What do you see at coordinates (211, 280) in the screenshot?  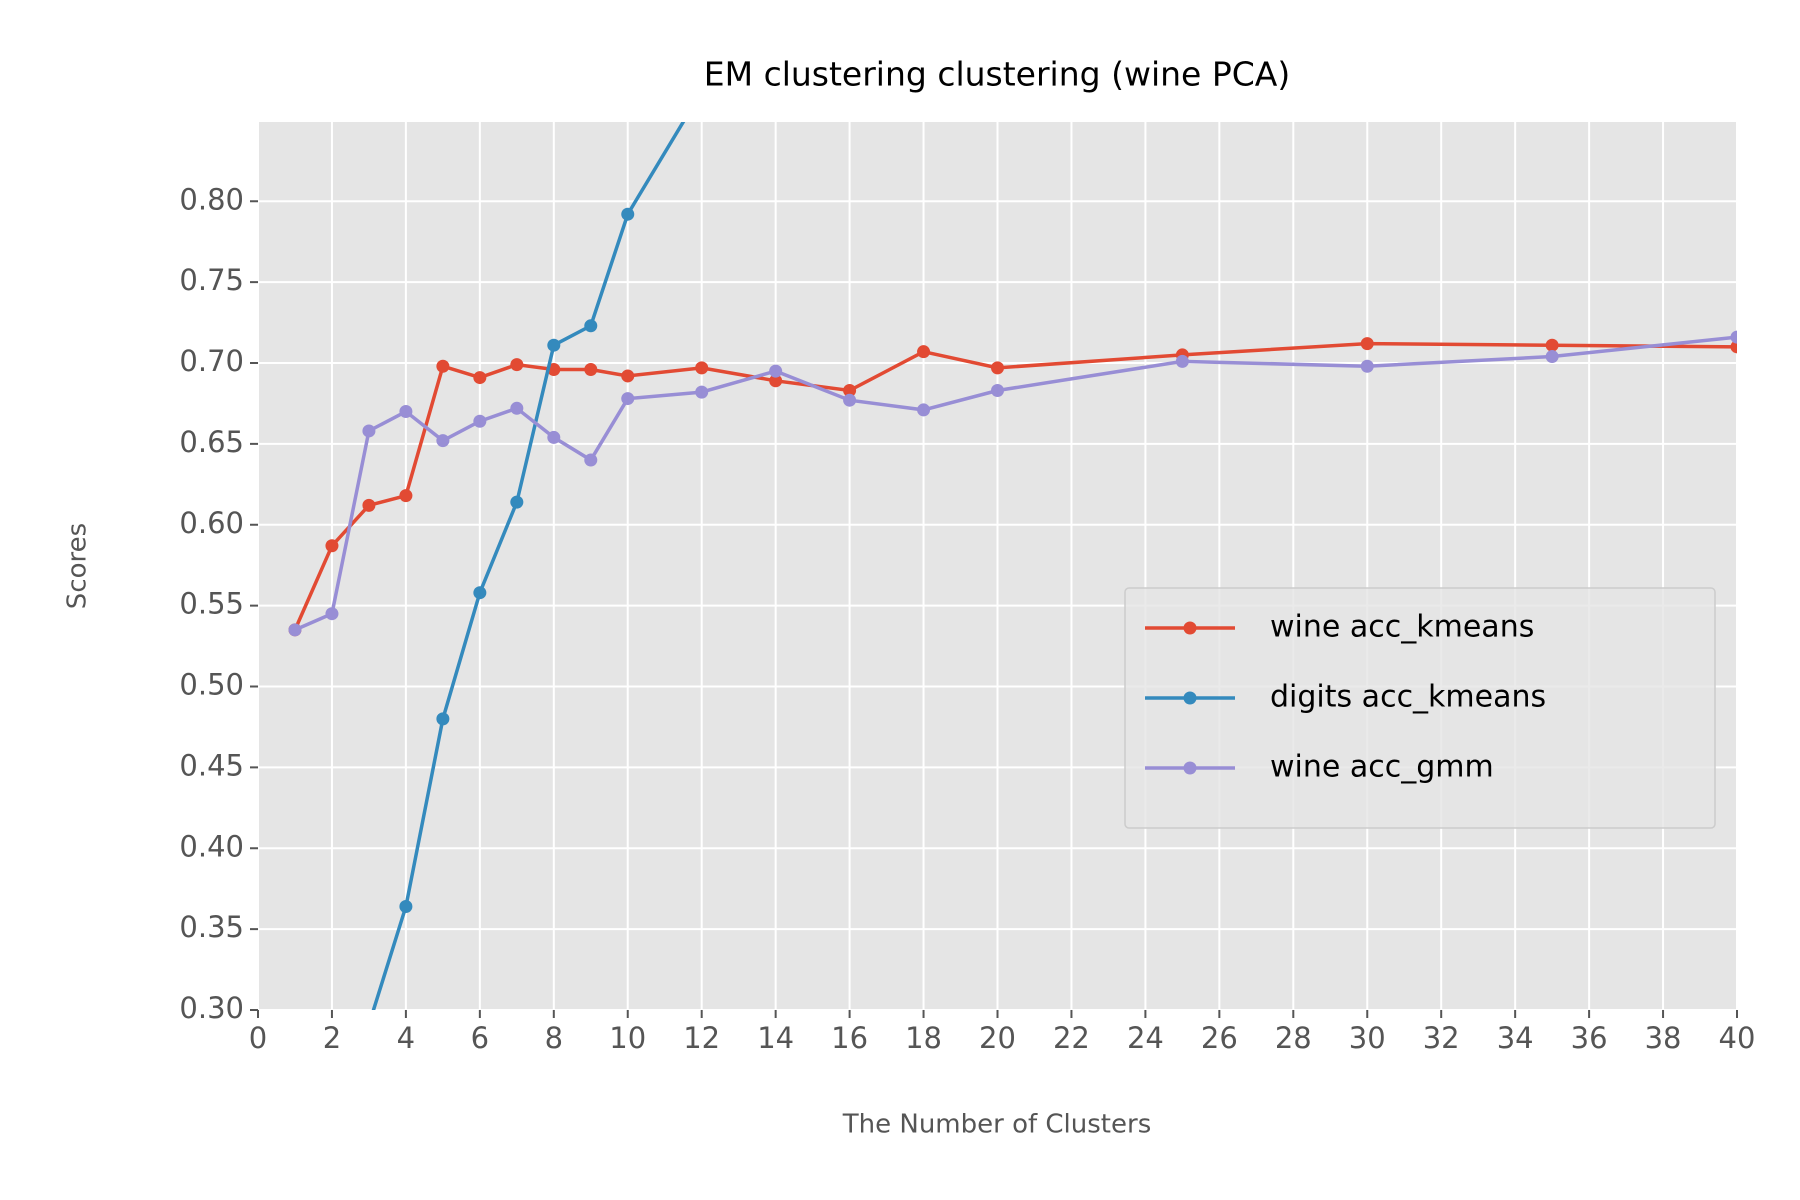 I see `y-tick-label: 0.75` at bounding box center [211, 280].